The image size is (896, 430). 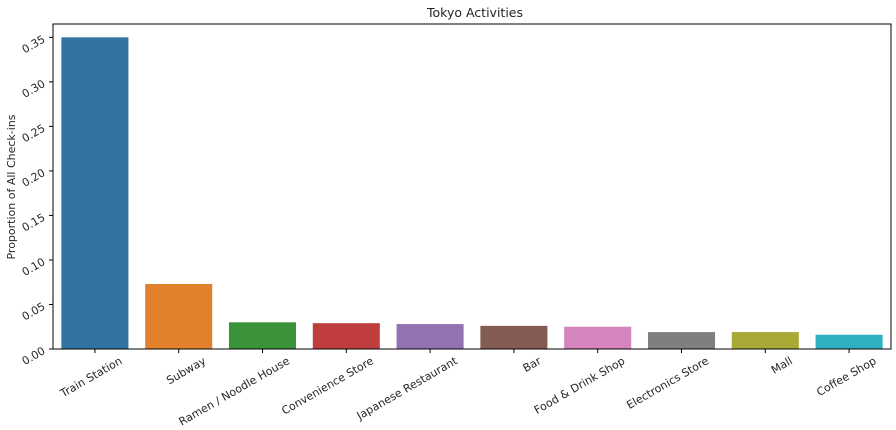 I want to click on y-tick-label: 0.20, so click(x=34, y=178).